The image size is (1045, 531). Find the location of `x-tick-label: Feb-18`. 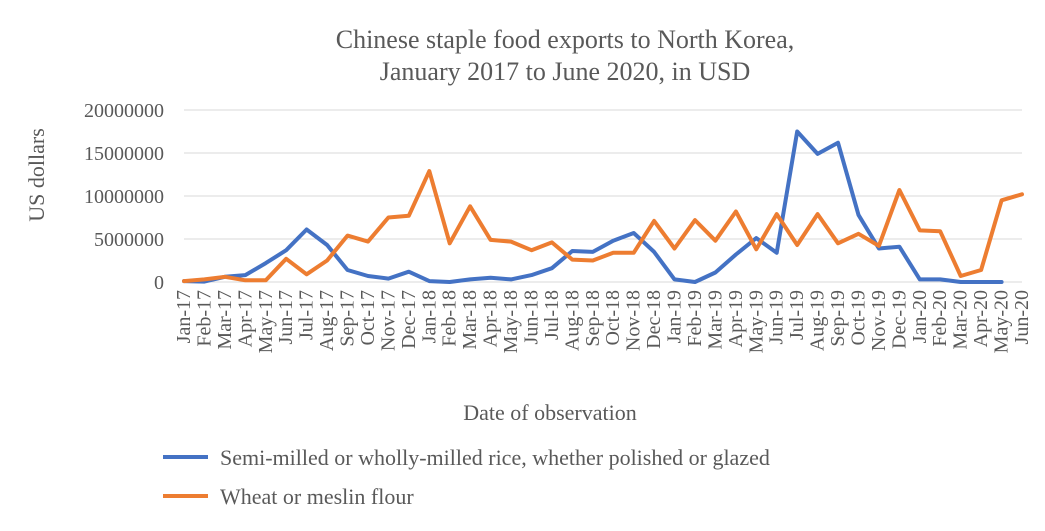

x-tick-label: Feb-18 is located at coordinates (450, 318).